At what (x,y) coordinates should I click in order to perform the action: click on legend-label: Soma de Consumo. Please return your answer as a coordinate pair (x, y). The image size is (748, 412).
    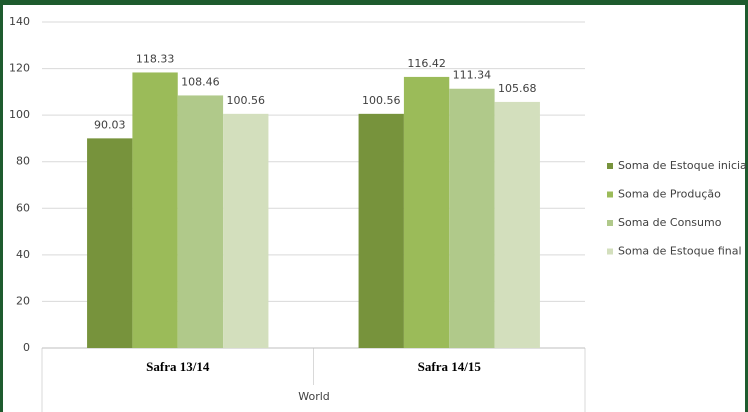
    Looking at the image, I should click on (670, 222).